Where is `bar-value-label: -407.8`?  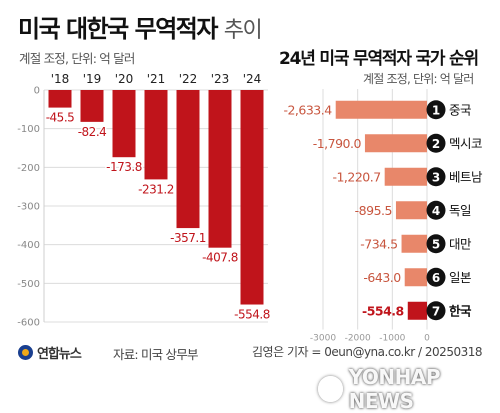 bar-value-label: -407.8 is located at coordinates (220, 258).